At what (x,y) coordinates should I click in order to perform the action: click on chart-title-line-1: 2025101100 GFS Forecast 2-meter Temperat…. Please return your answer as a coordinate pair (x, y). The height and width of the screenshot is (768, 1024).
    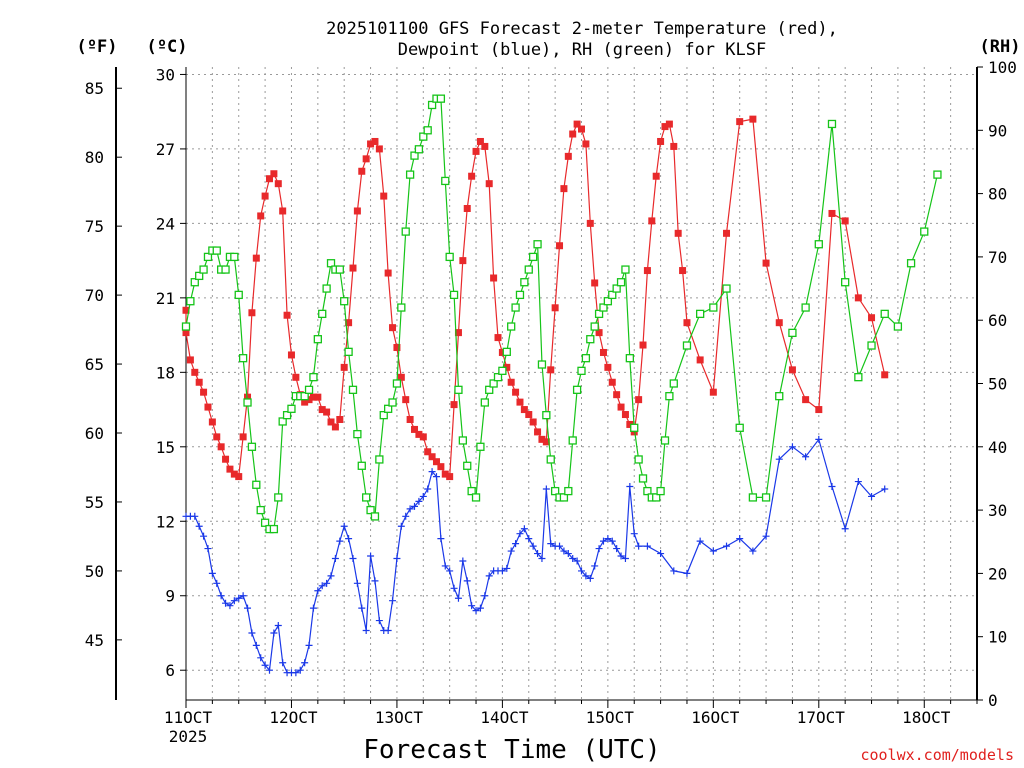
    Looking at the image, I should click on (582, 29).